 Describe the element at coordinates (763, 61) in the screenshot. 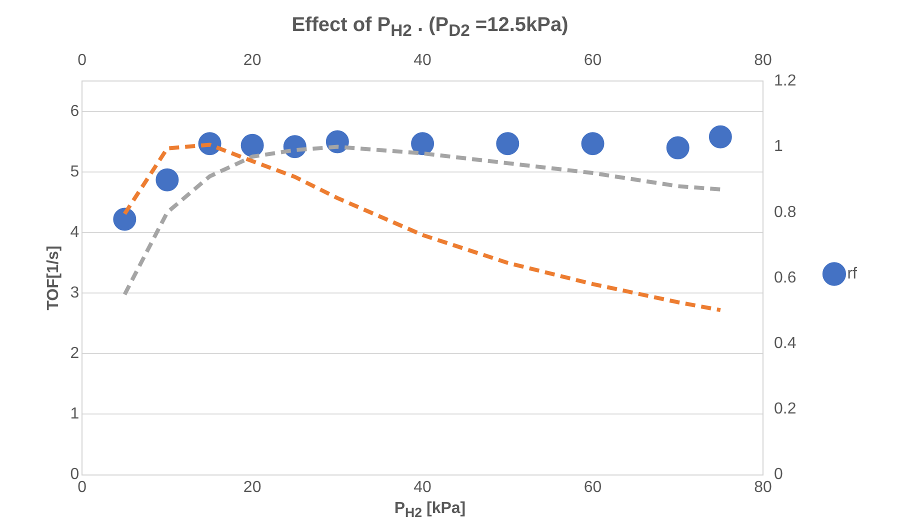

I see `x2-tick-label: 80` at that location.